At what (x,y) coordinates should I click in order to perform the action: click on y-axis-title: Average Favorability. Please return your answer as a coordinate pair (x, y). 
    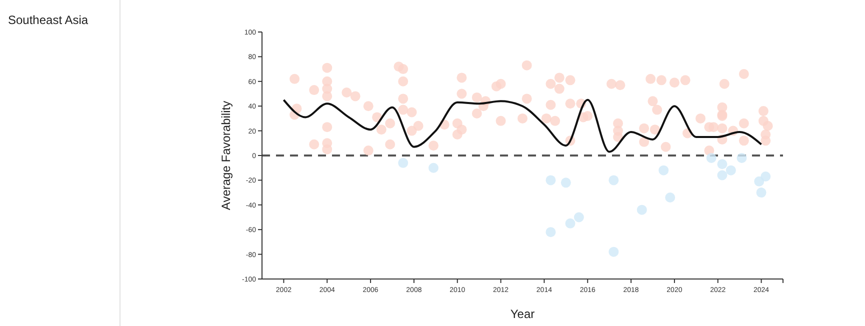
    Looking at the image, I should click on (226, 155).